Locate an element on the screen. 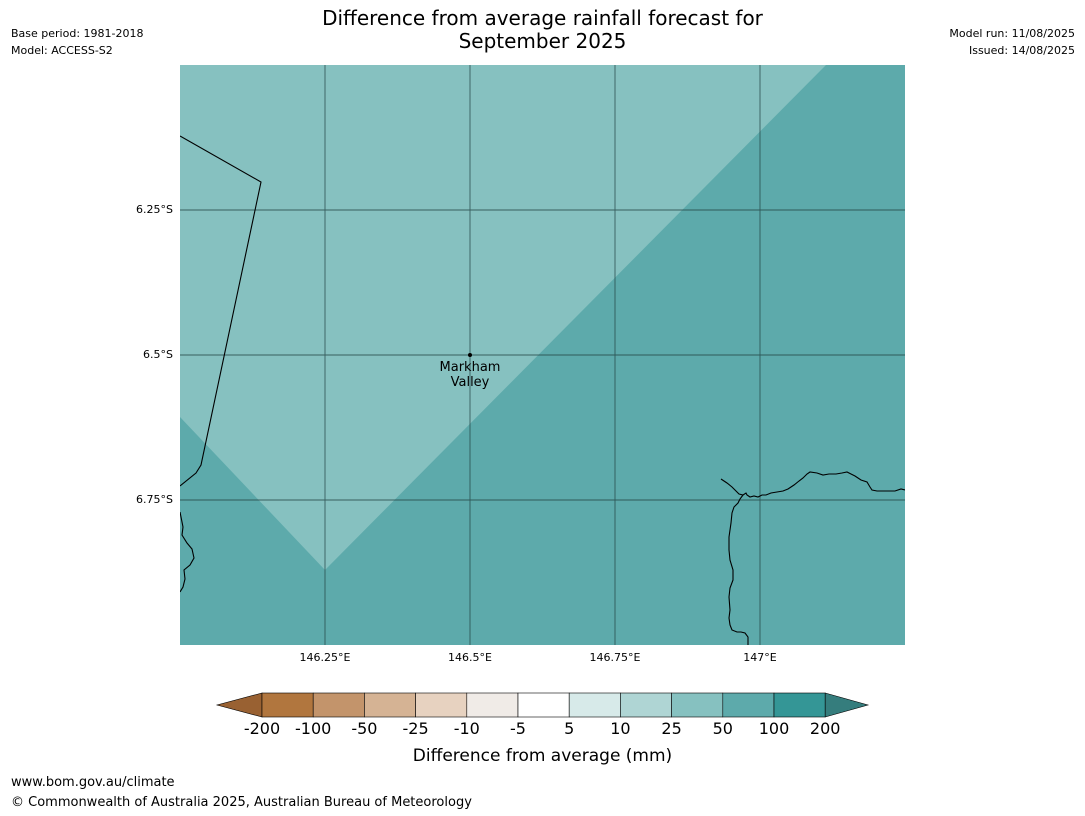 This screenshot has width=1085, height=816. colorbar-tick-label: -100 is located at coordinates (313, 728).